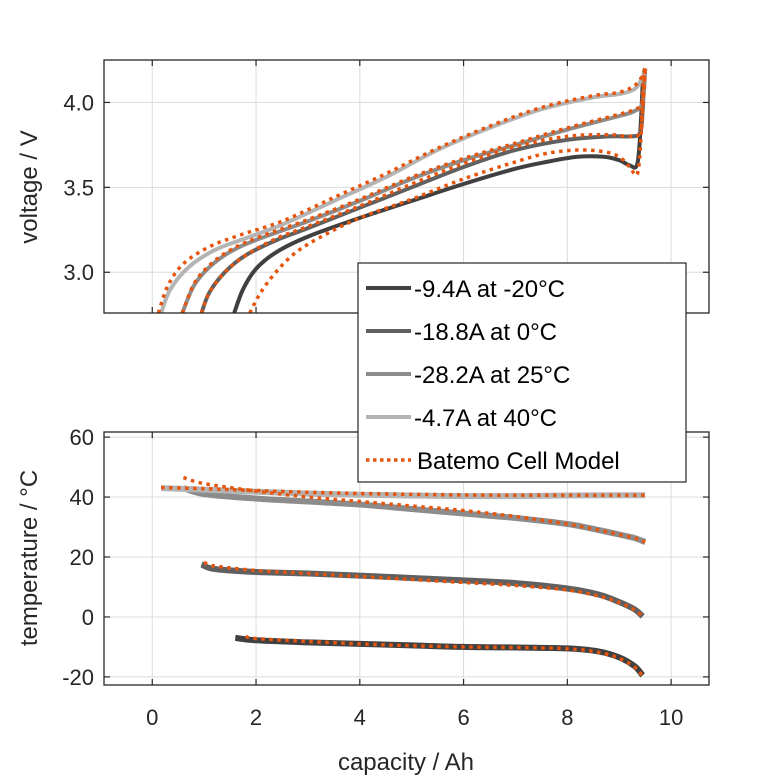 The image size is (781, 781). I want to click on legend-entry: Batemo Cell Model, so click(493, 461).